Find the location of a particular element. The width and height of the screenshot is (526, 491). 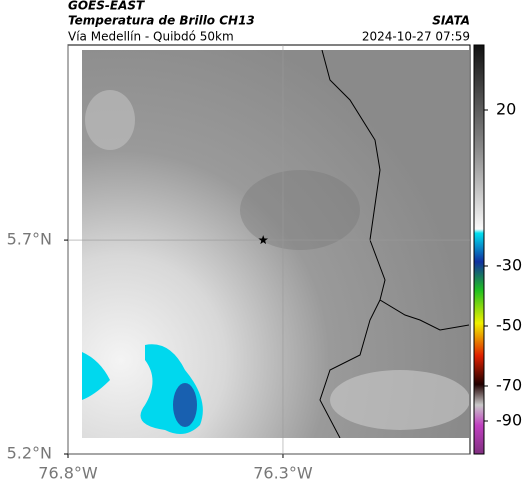

datetime: 2024-10-27 07:59 is located at coordinates (416, 37).